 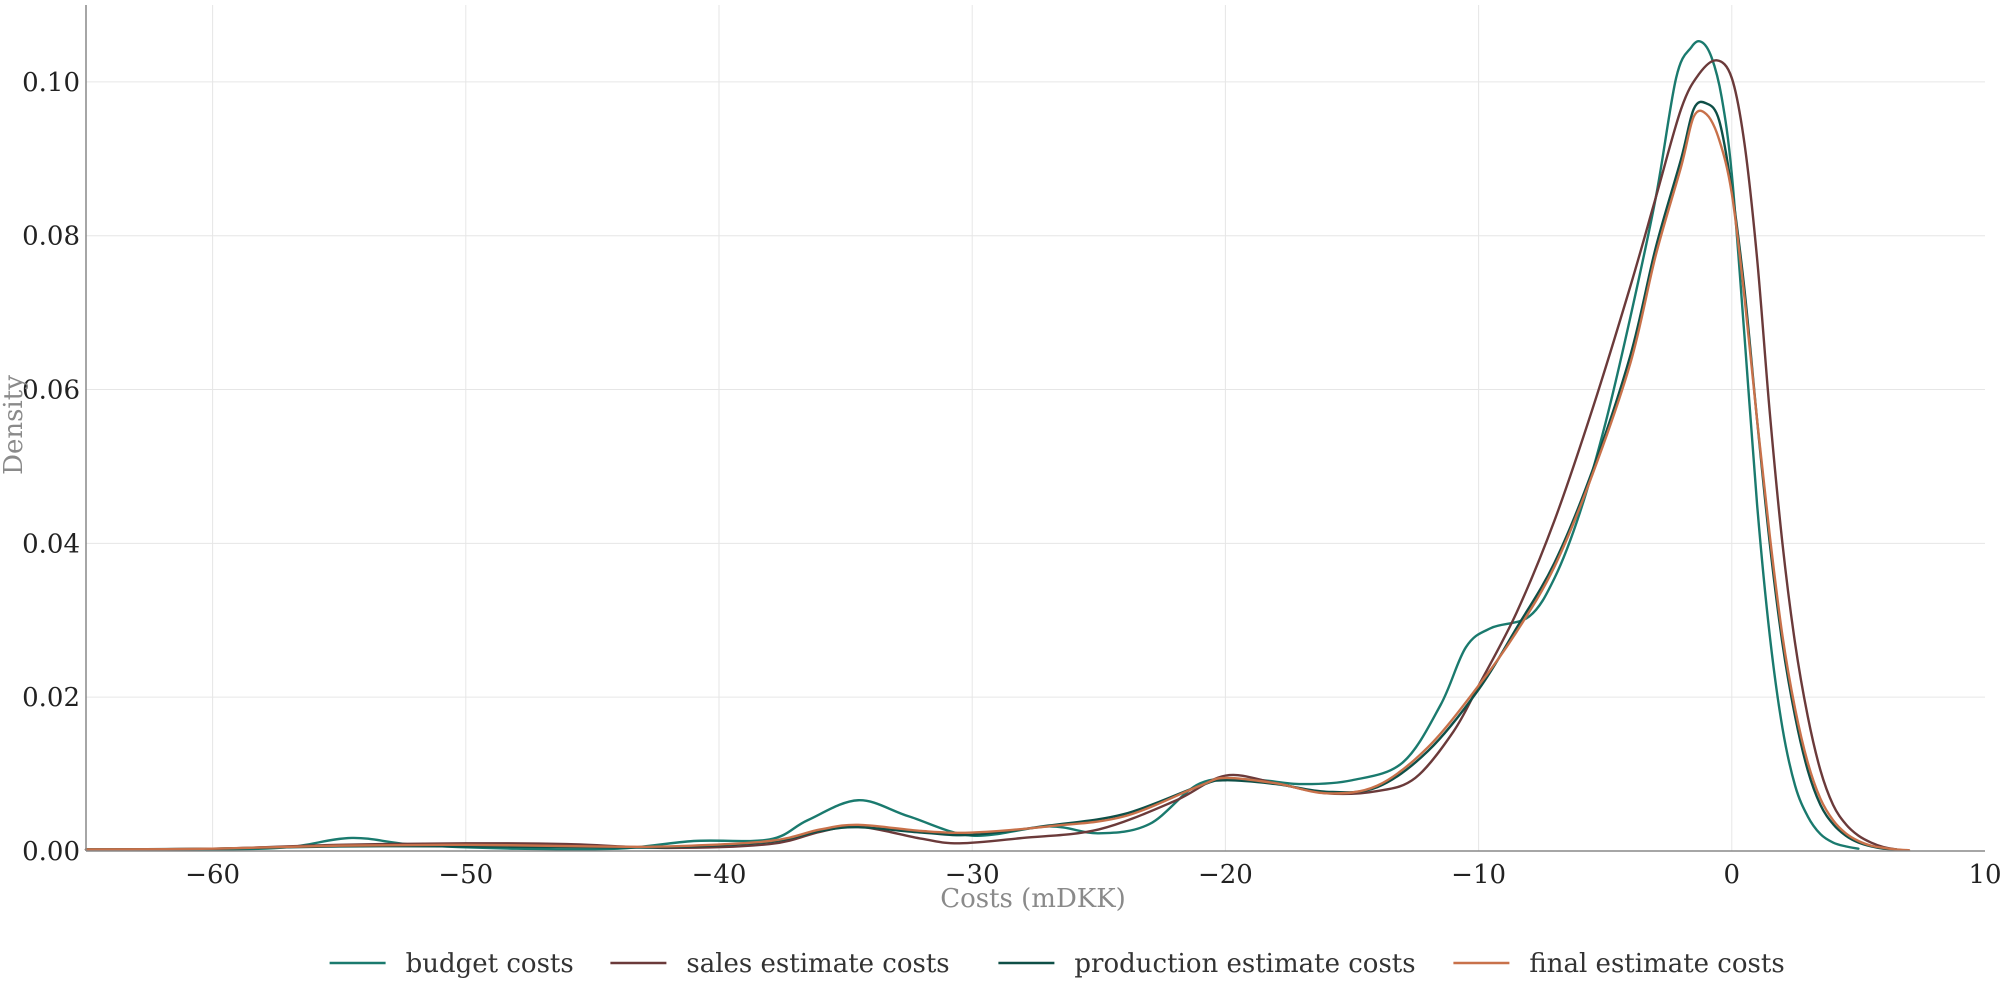 What do you see at coordinates (212, 875) in the screenshot?
I see `x-tick-label: −60` at bounding box center [212, 875].